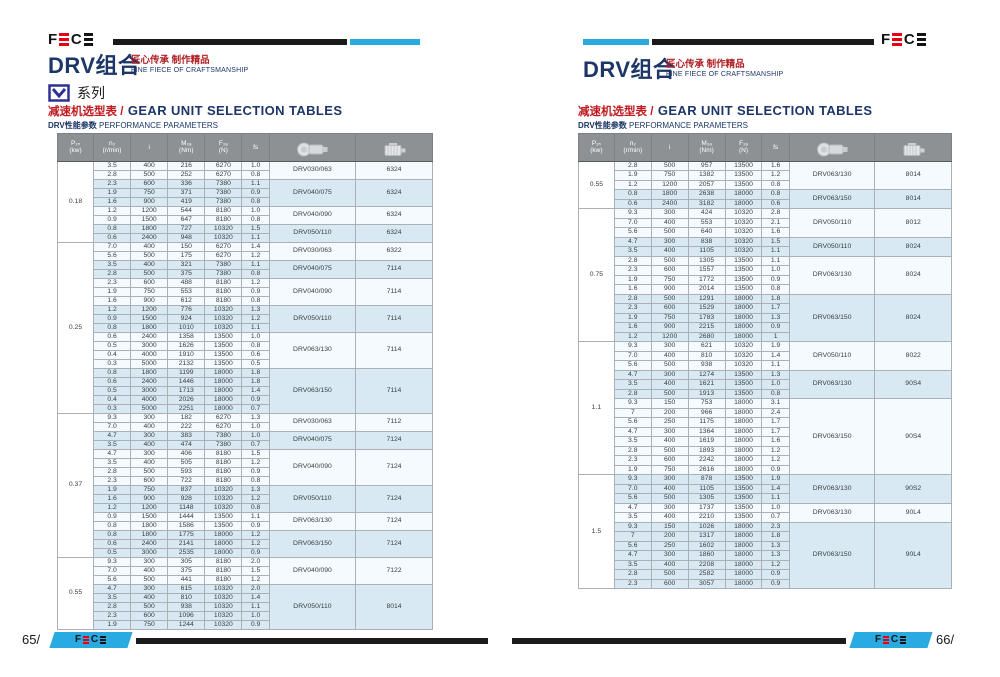  I want to click on tagline-en: FINE FIECE OF CRAFTSMANSHIP, so click(190, 70).